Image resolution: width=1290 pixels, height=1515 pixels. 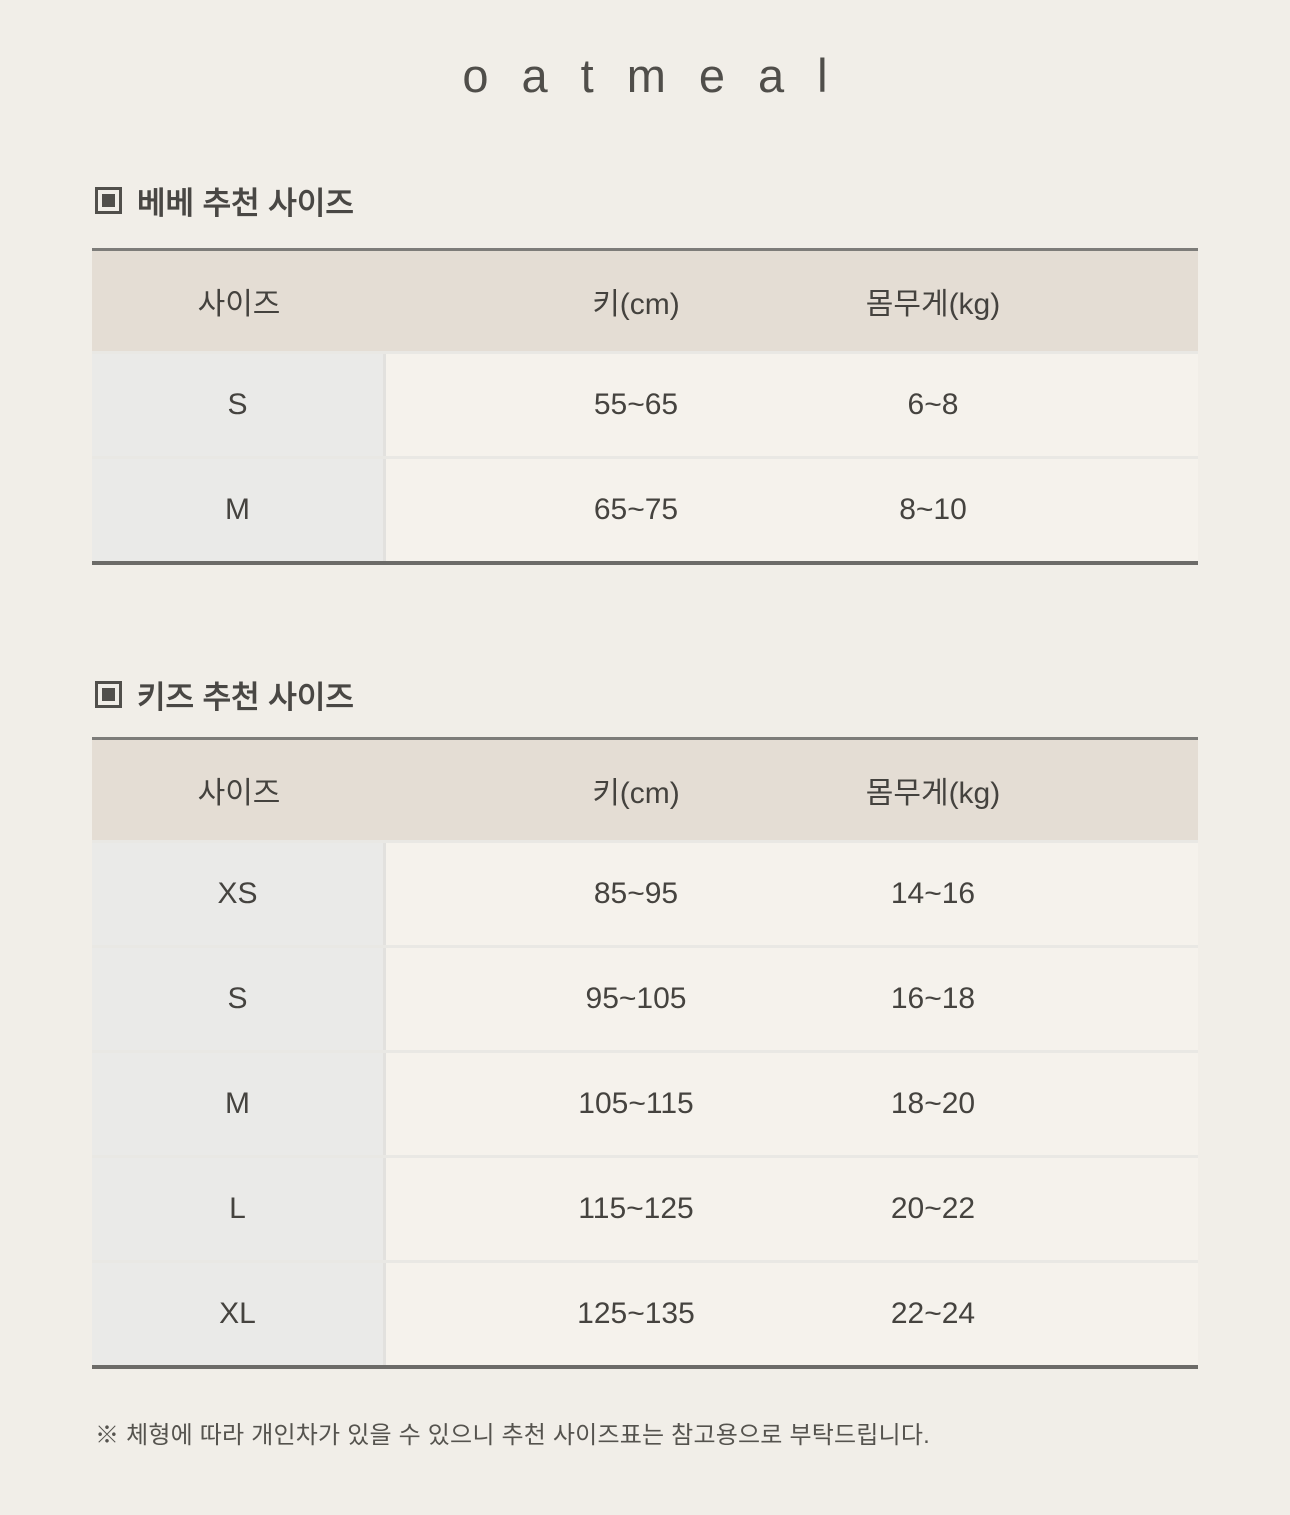 I want to click on table-row-xl: XL 125~135 22~24, so click(x=645, y=1312).